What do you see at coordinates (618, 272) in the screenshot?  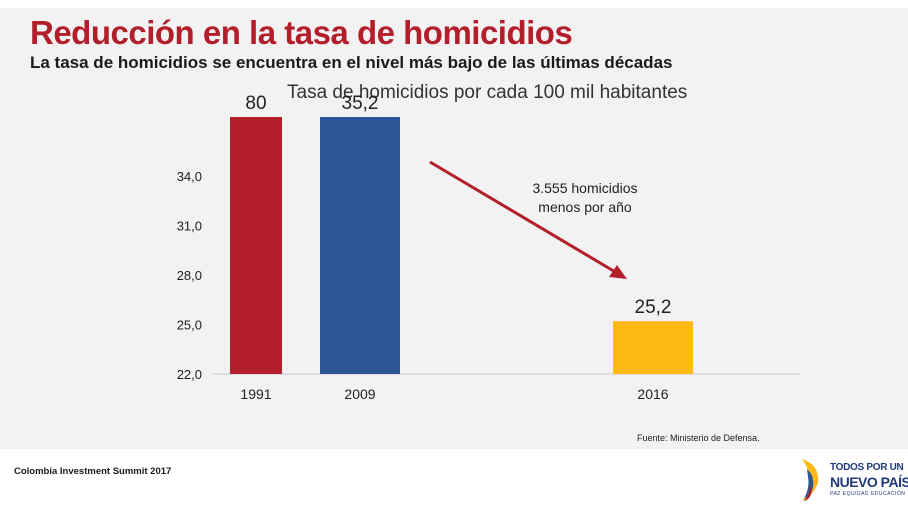 I see `trend-arrow-head` at bounding box center [618, 272].